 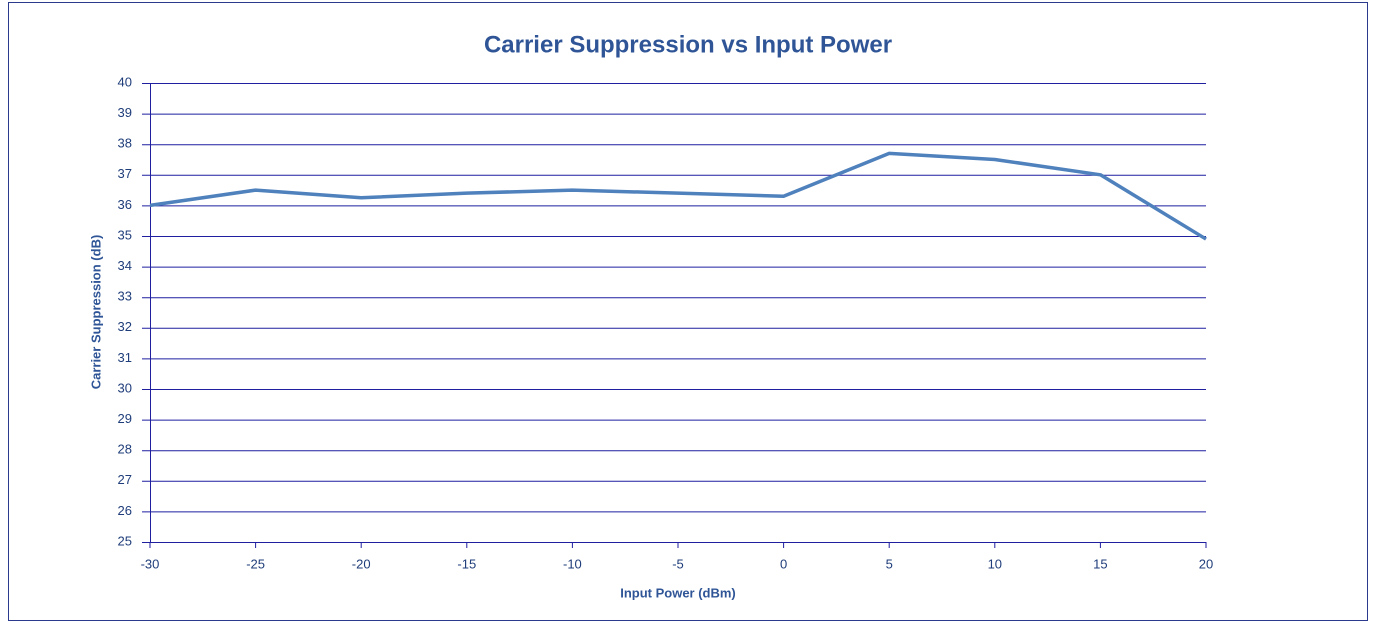 I want to click on x-tick-label: 5, so click(x=889, y=563).